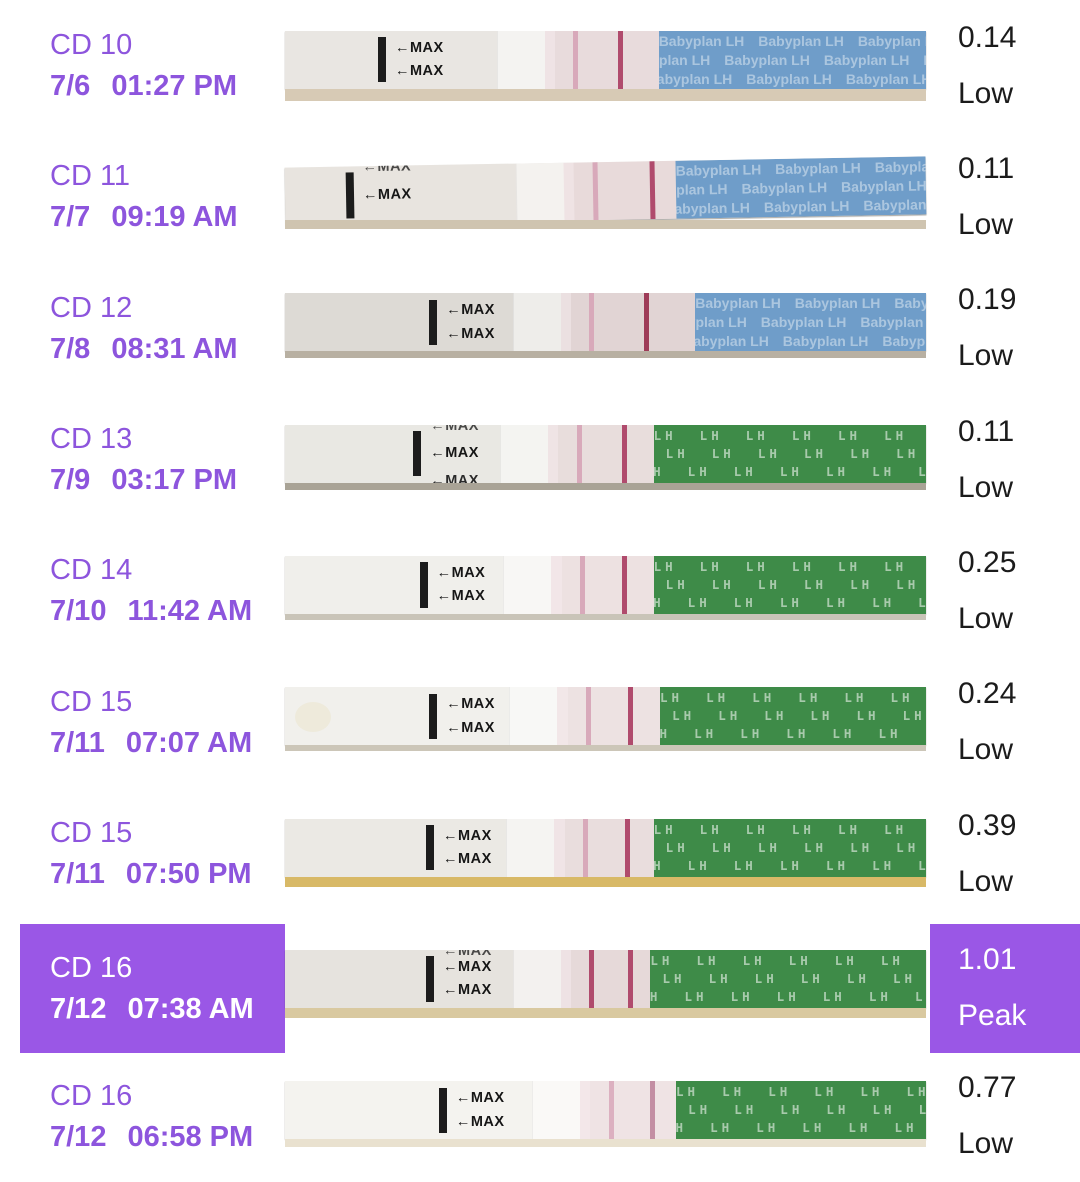 This screenshot has width=1080, height=1182. Describe the element at coordinates (152, 1116) in the screenshot. I see `label-block: CD 16 7/12 06:58 PM` at that location.